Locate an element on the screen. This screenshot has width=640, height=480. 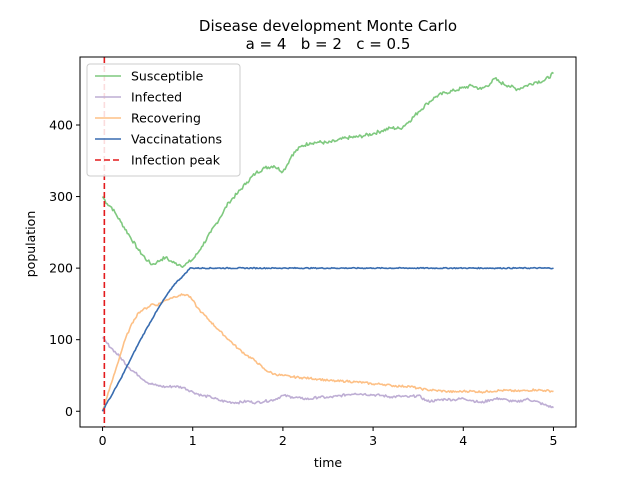
legend-box is located at coordinates (163, 120).